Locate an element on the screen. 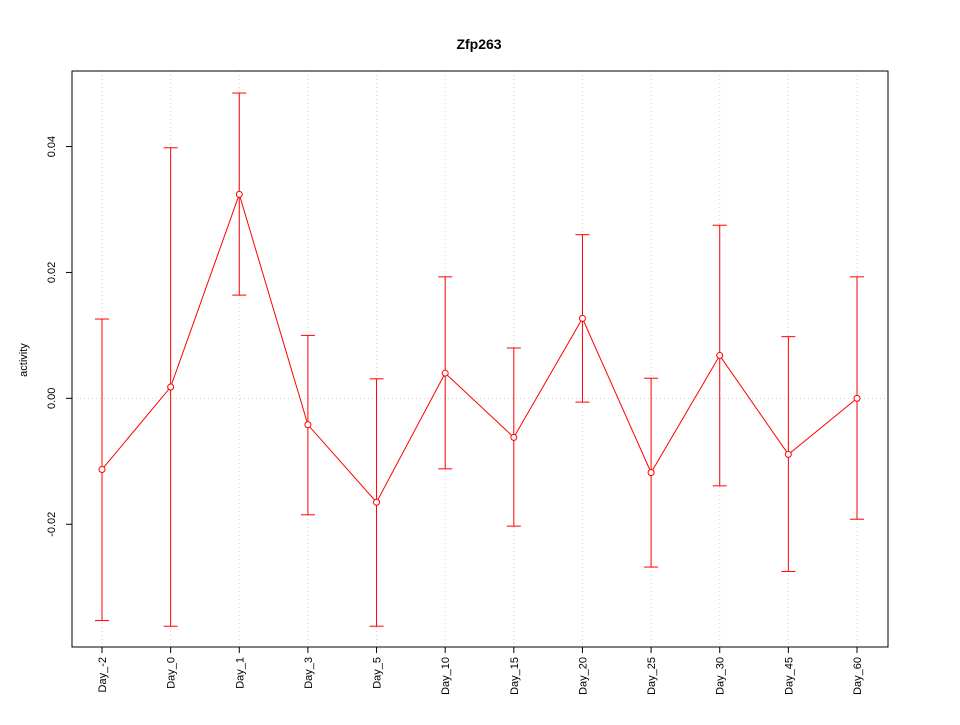  x-tick-label: Day_25 is located at coordinates (652, 676).